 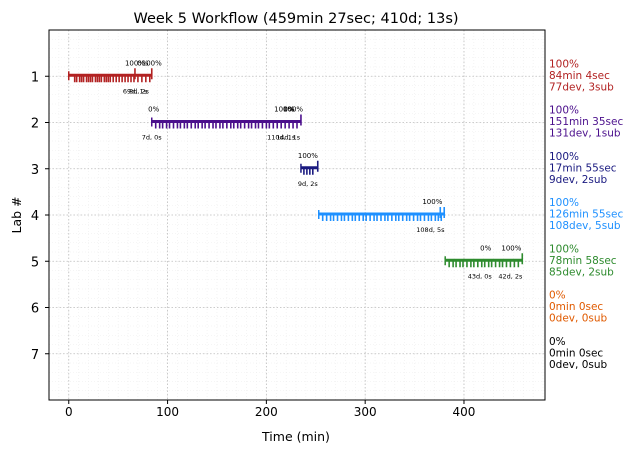 I want to click on lane-2-sub-label: 7d, 0s, so click(x=152, y=138).